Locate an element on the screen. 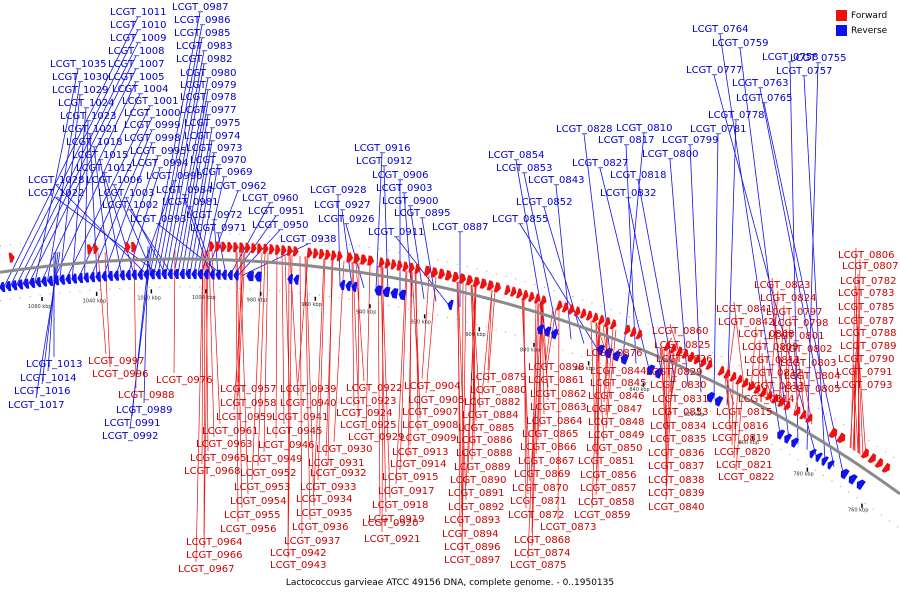  gene-label: LCGT_0945 is located at coordinates (294, 431).